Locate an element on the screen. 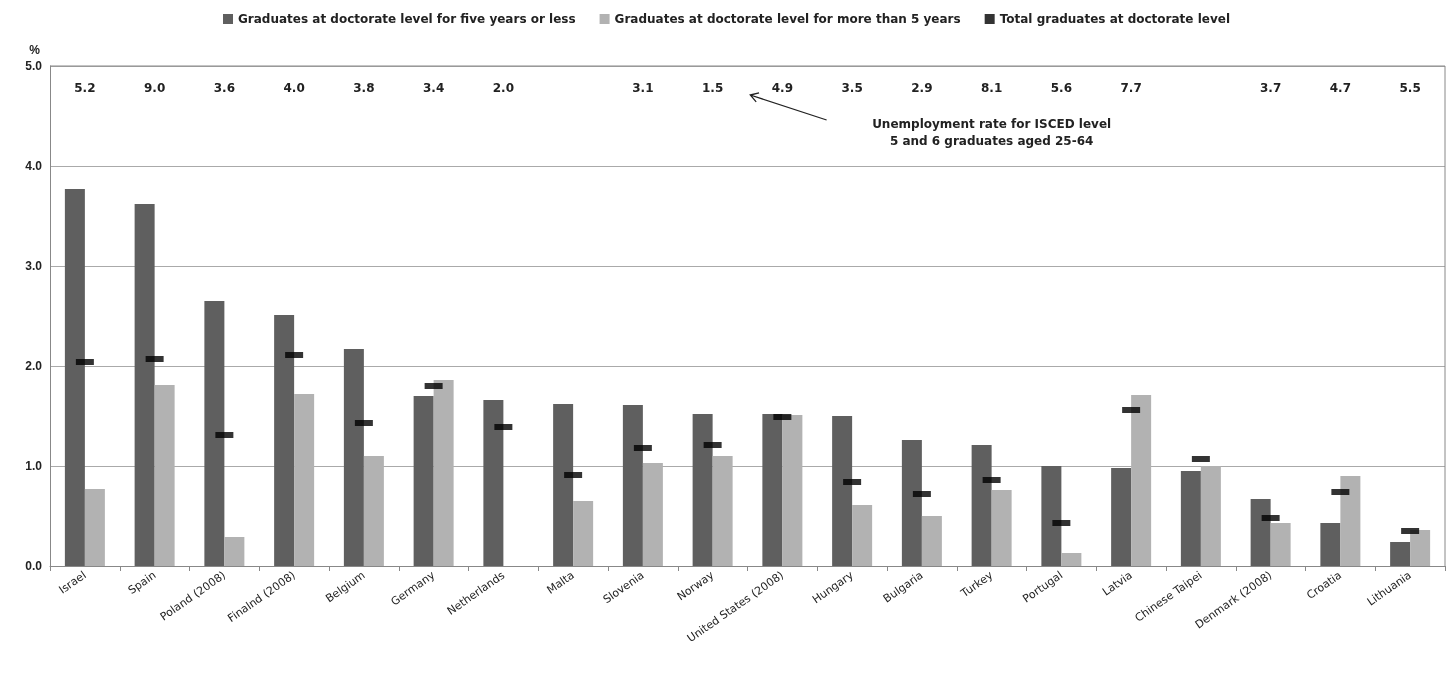 The height and width of the screenshot is (684, 1453). y-tick-label: 2.0 is located at coordinates (34, 366).